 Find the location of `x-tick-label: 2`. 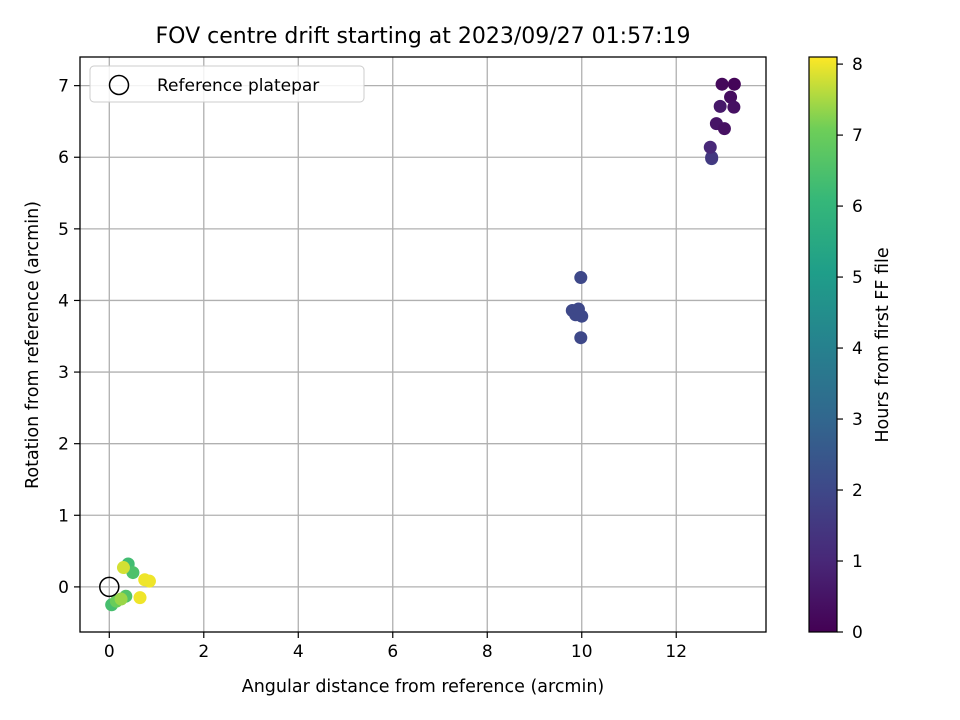

x-tick-label: 2 is located at coordinates (203, 652).